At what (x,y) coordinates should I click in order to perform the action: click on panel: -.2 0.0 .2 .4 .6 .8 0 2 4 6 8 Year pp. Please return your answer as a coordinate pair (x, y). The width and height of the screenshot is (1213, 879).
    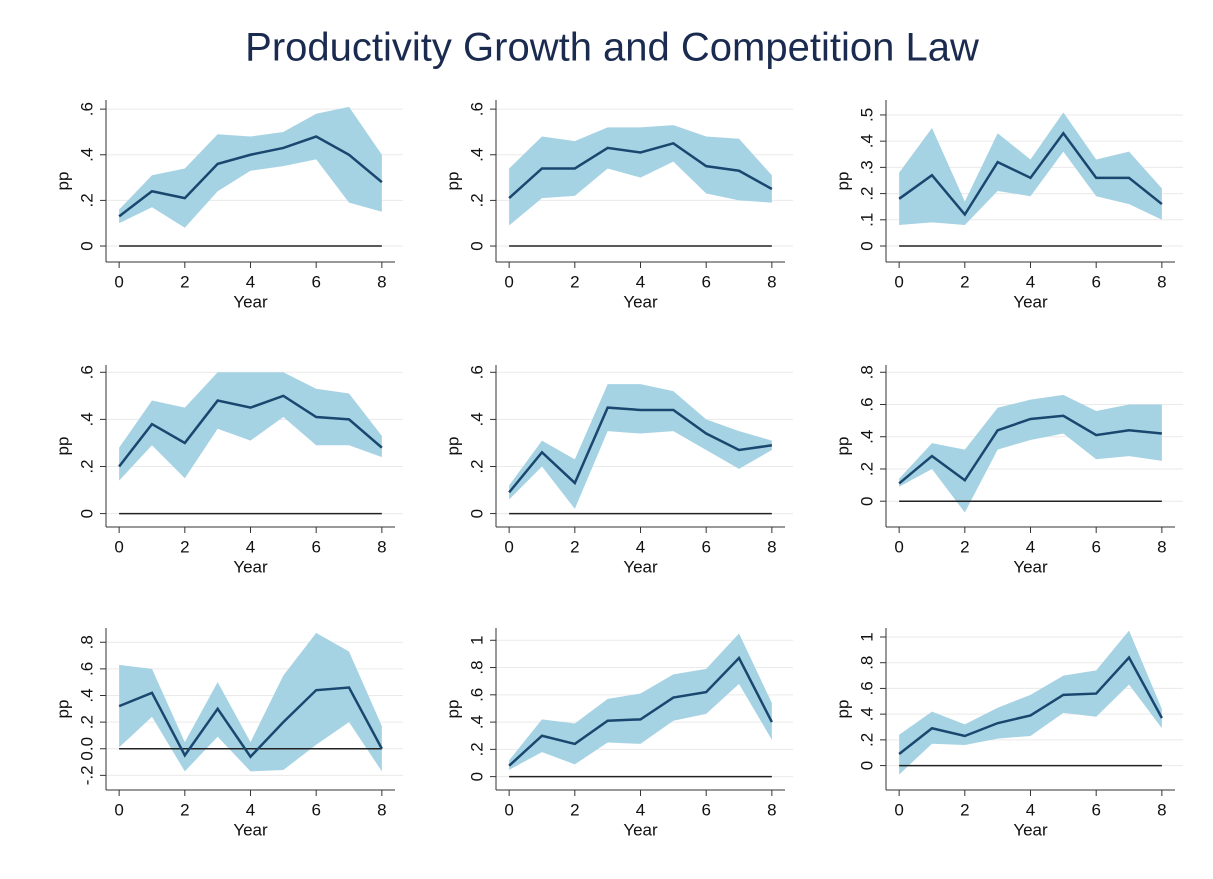
    Looking at the image, I should click on (228, 733).